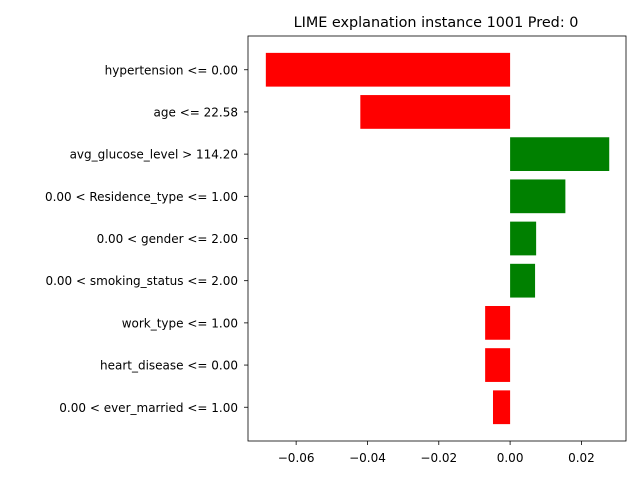 This screenshot has height=480, width=640. I want to click on y-tick-label: age <= 22.58, so click(196, 112).